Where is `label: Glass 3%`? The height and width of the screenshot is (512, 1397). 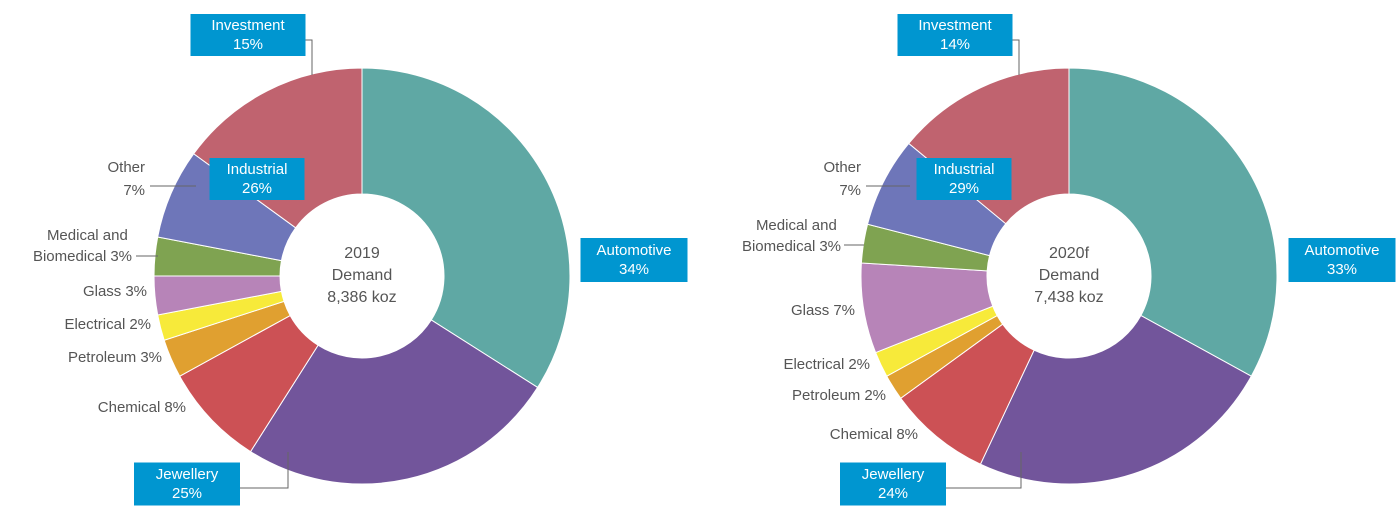
label: Glass 3% is located at coordinates (115, 291).